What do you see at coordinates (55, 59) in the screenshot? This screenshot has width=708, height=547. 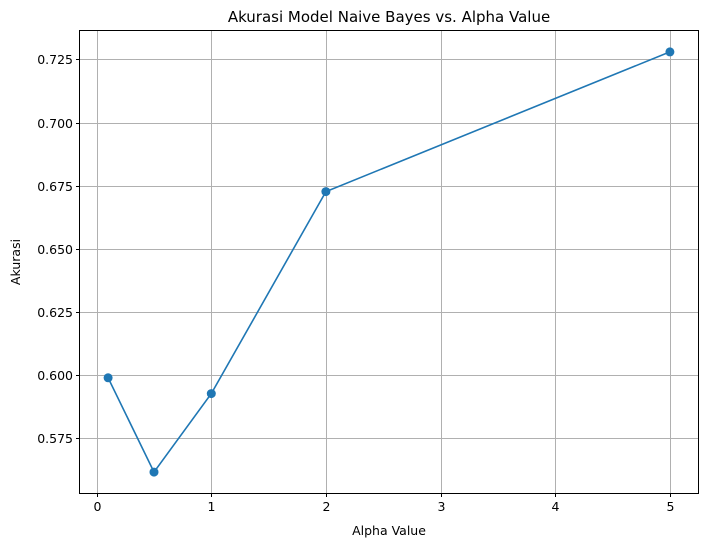 I see `y-tick-label: 0.725` at bounding box center [55, 59].